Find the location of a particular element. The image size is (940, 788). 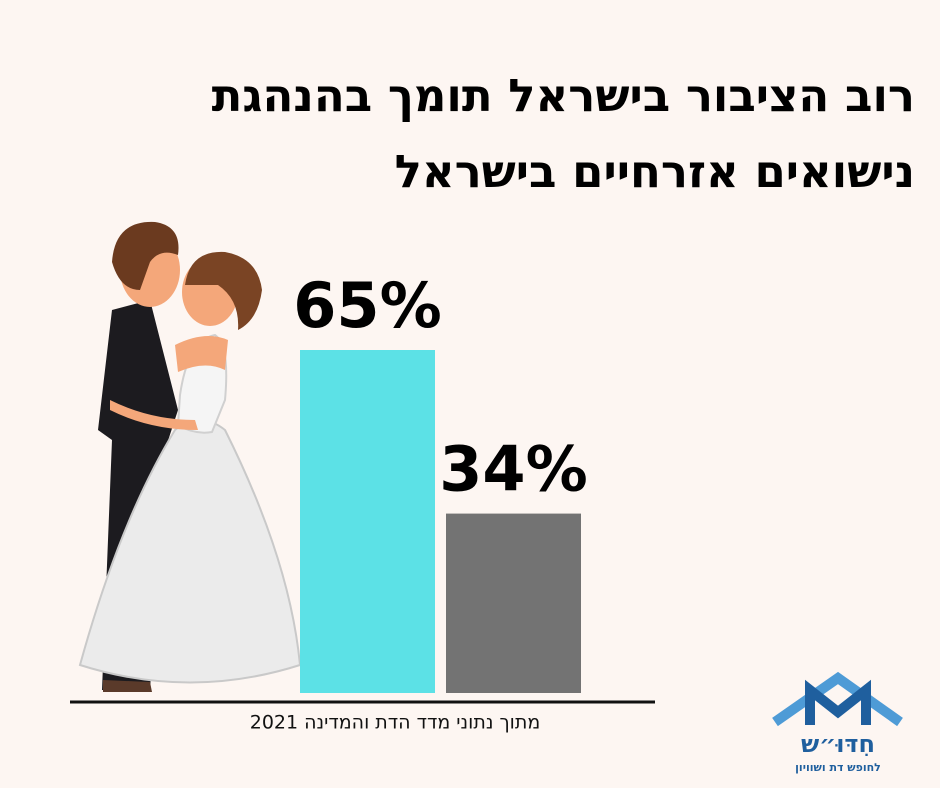

logo: חִדּוּ״ש לחופש דת ושוויון is located at coordinates (837, 722).